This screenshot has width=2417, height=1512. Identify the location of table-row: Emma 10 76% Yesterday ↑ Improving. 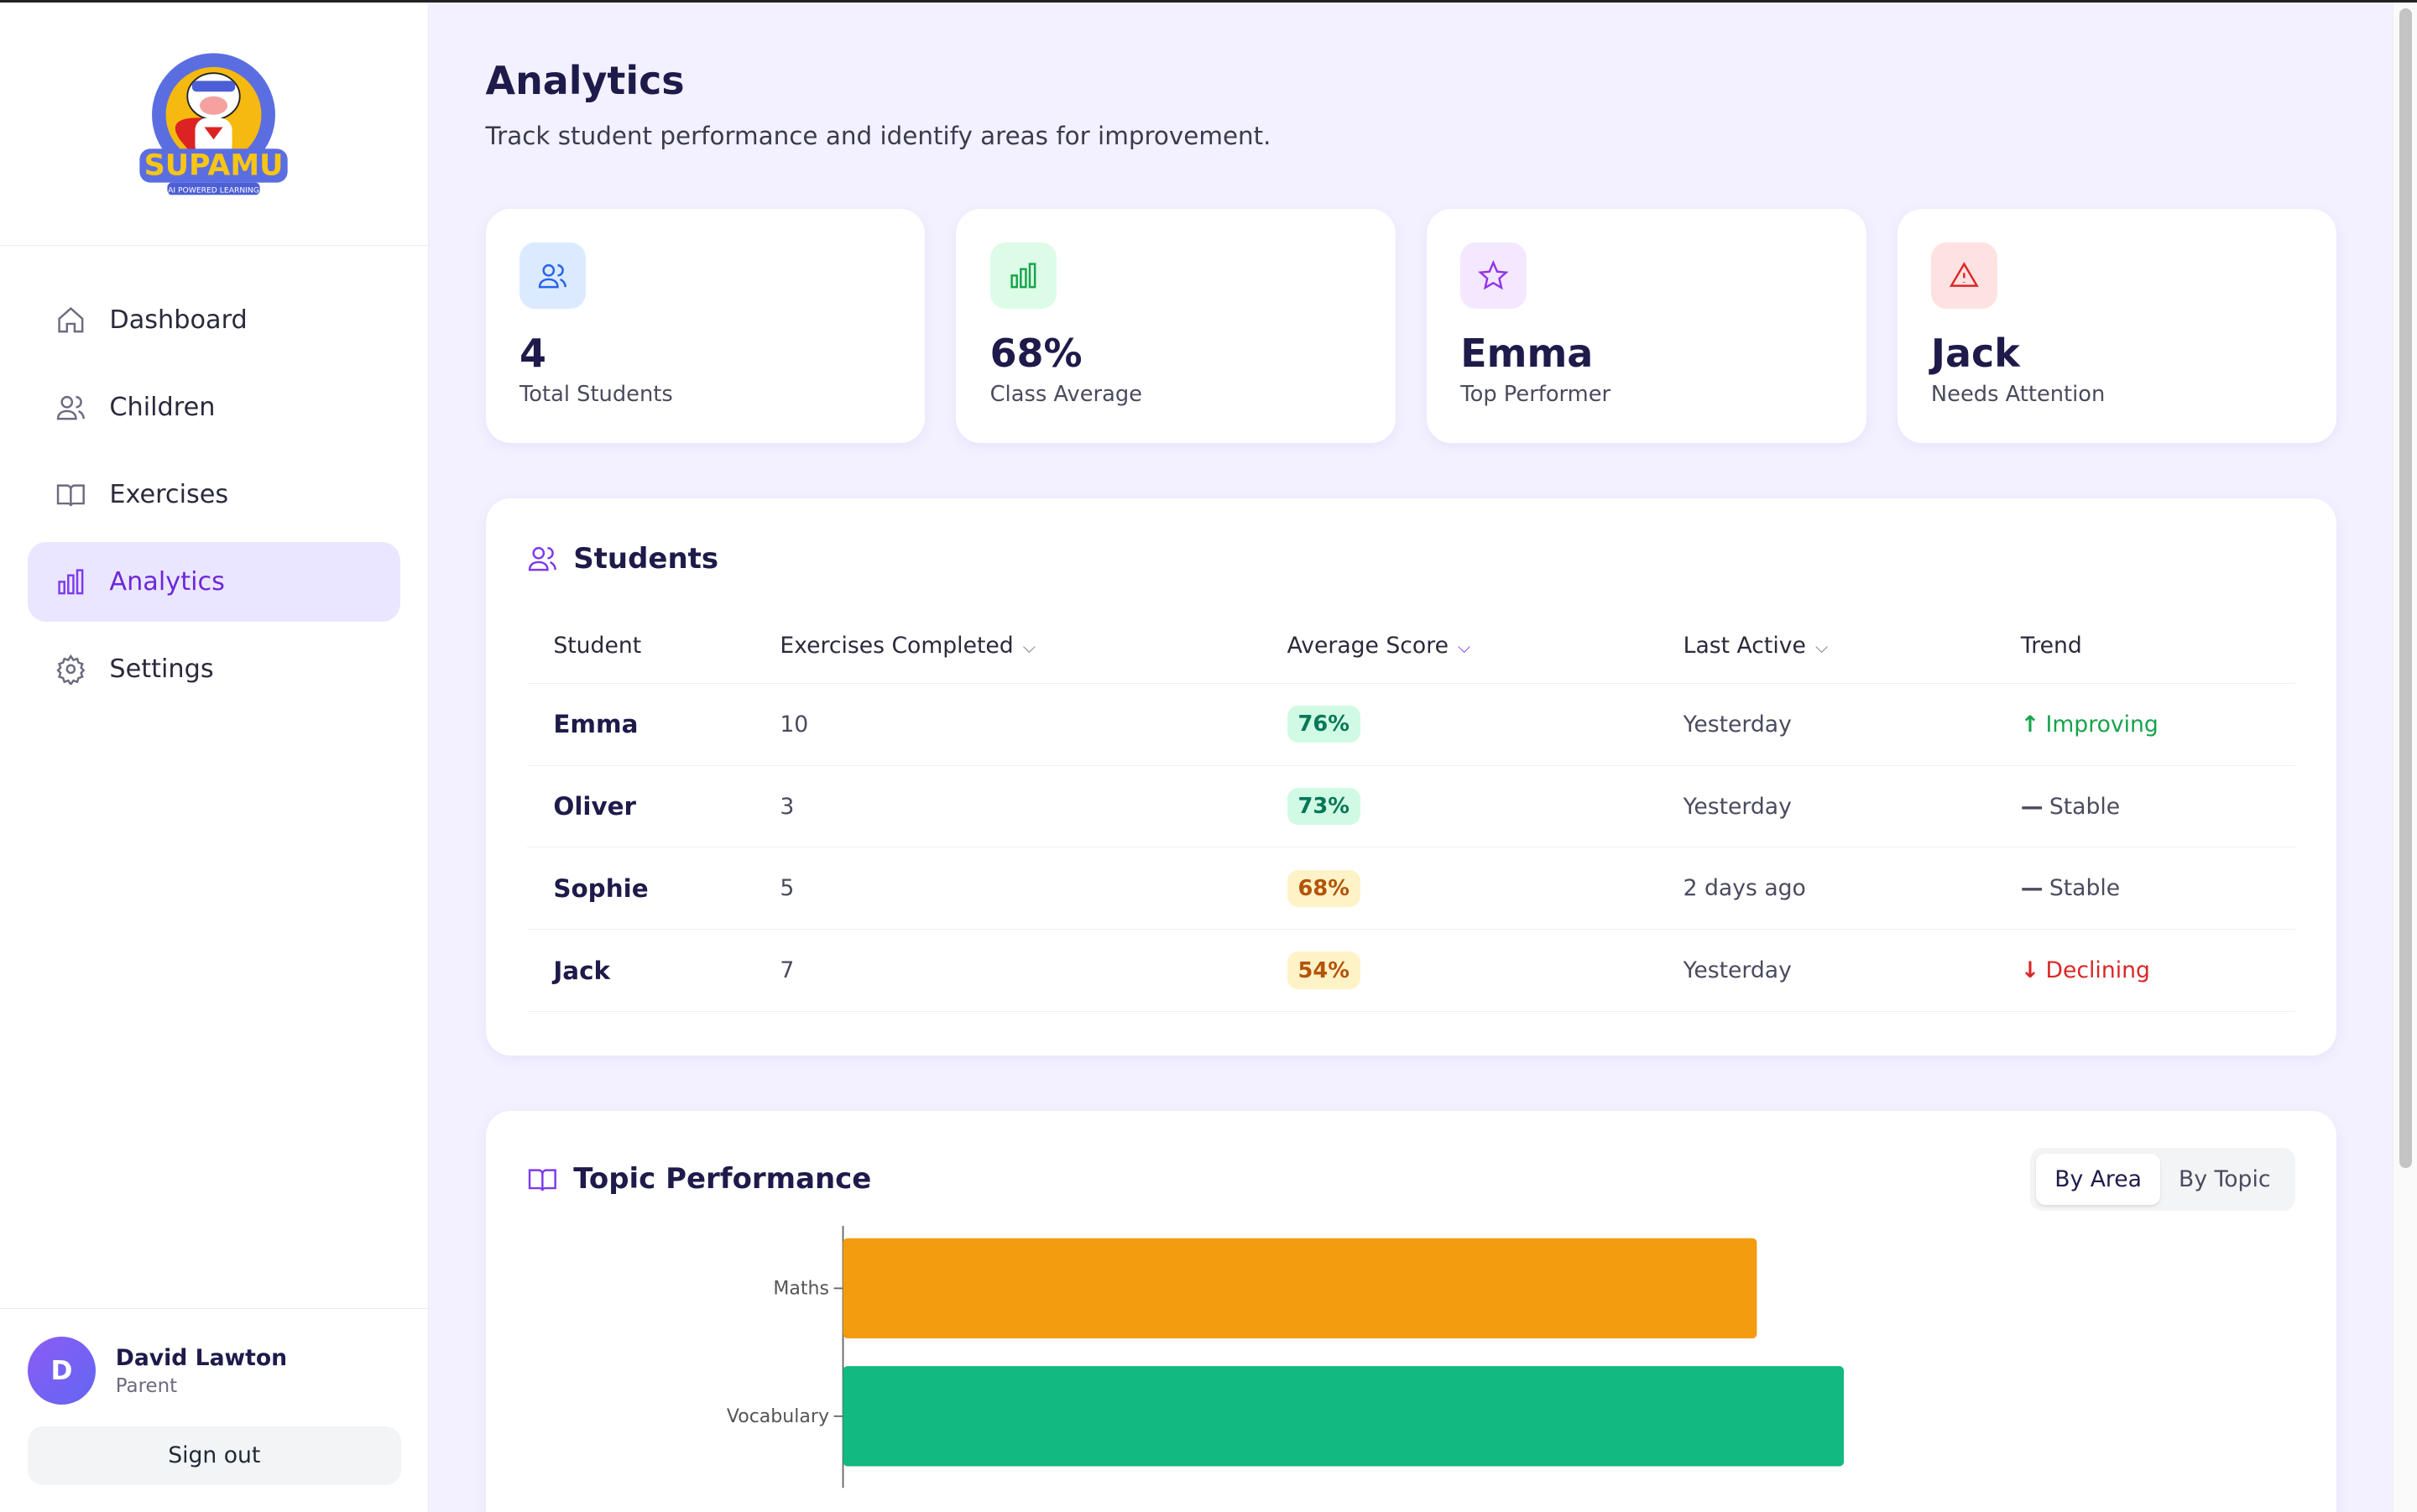
(1411, 725).